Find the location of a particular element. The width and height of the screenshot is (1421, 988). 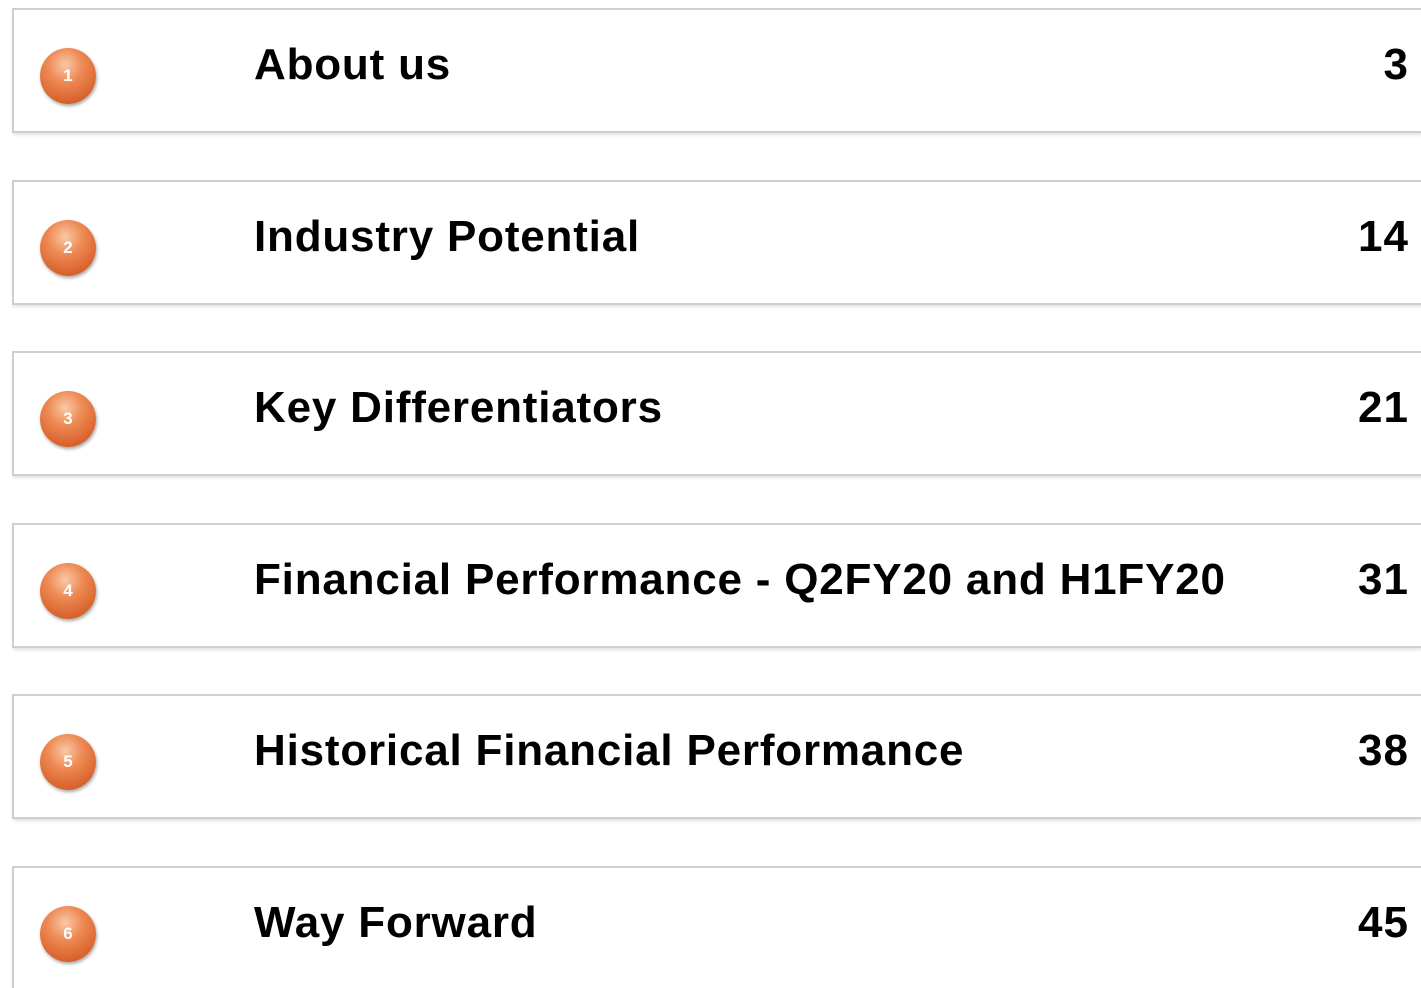

page-number: 31 is located at coordinates (1383, 579).